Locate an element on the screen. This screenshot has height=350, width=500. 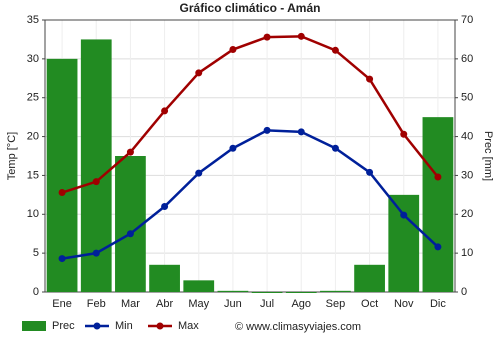
x-tick-label: Oct is located at coordinates (369, 304).